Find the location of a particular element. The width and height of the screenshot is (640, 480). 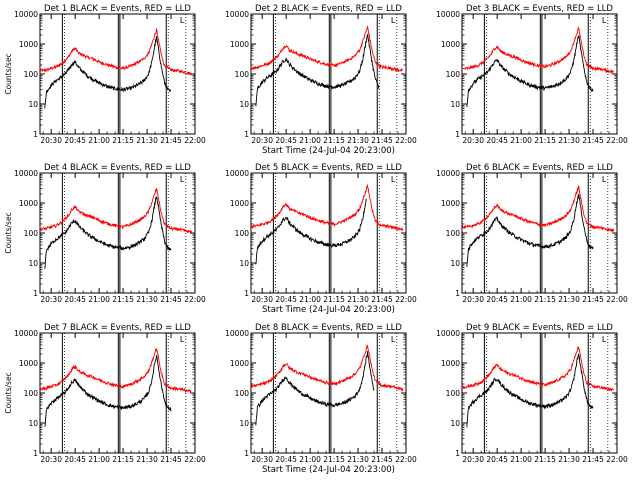

panel-title: Det 4 BLACK = Events, RED = LLD is located at coordinates (117, 168).